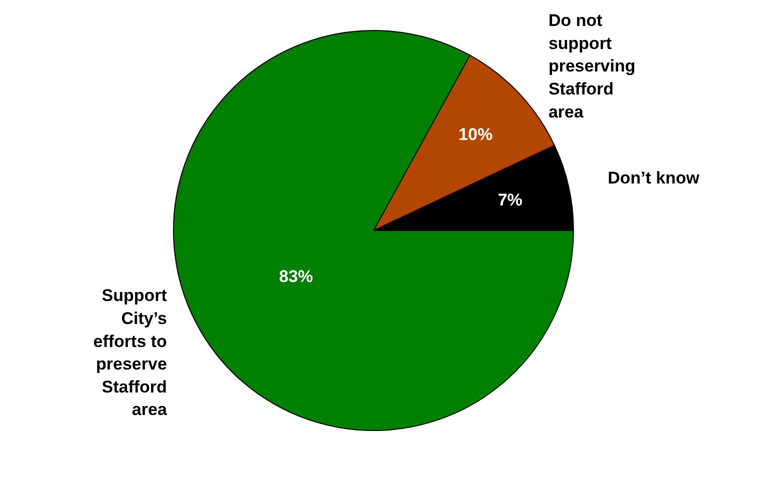 The height and width of the screenshot is (485, 783). I want to click on data-label: 10%, so click(475, 134).